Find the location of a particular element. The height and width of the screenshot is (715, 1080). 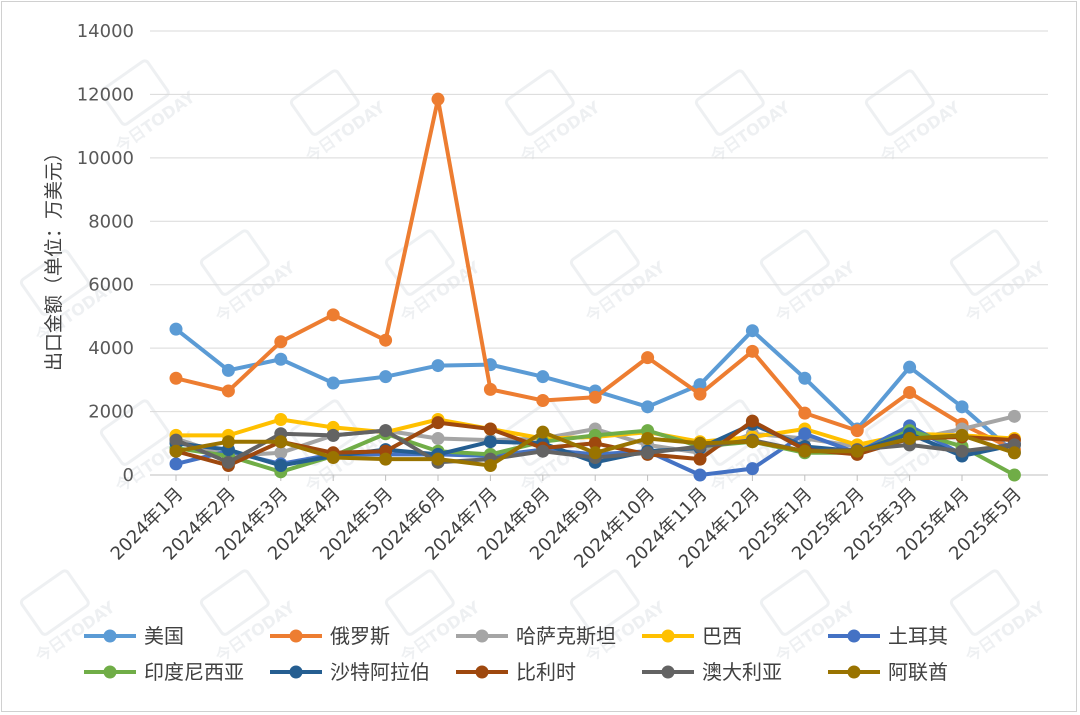

legend-item: 澳大利亚 is located at coordinates (712, 672).